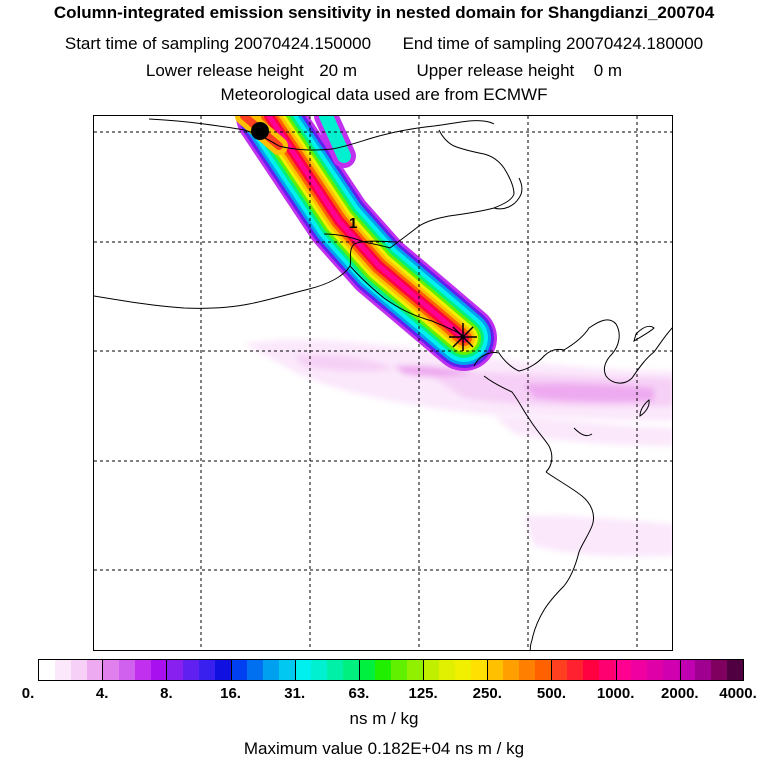 This screenshot has width=768, height=768. What do you see at coordinates (102, 693) in the screenshot?
I see `colorbar-tick-label: 4.` at bounding box center [102, 693].